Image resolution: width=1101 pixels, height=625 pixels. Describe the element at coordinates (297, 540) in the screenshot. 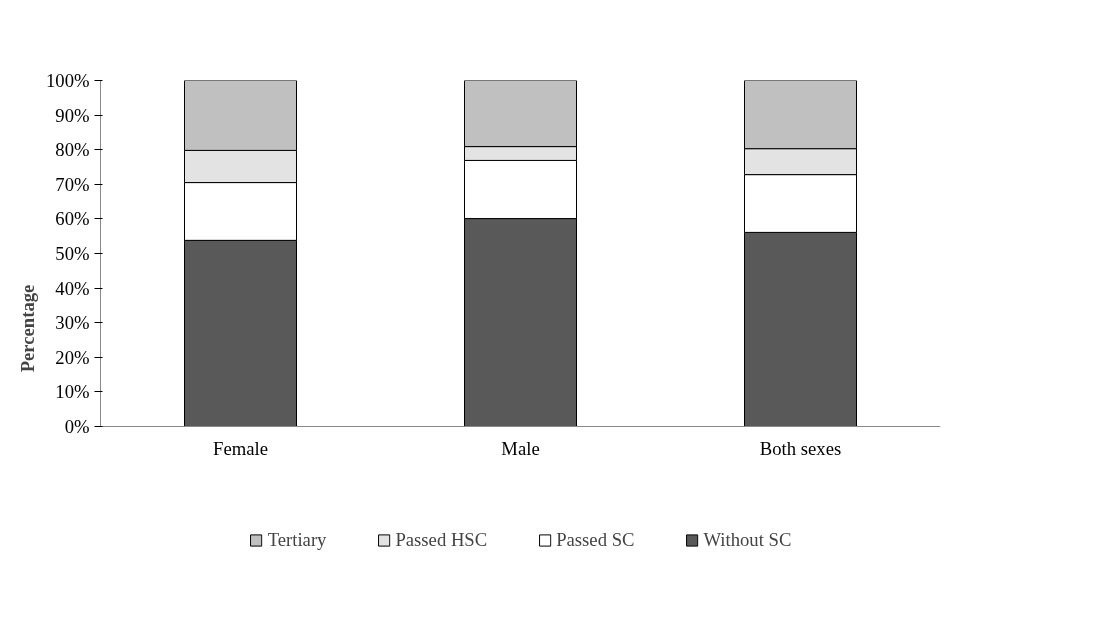

I see `legend-label: Tertiary` at that location.